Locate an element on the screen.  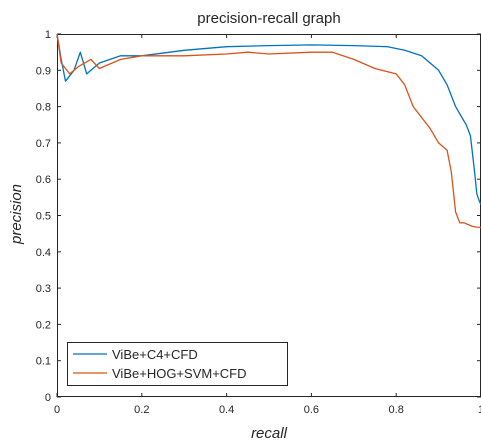
y-tick-label: 0.5 is located at coordinates (43, 217).